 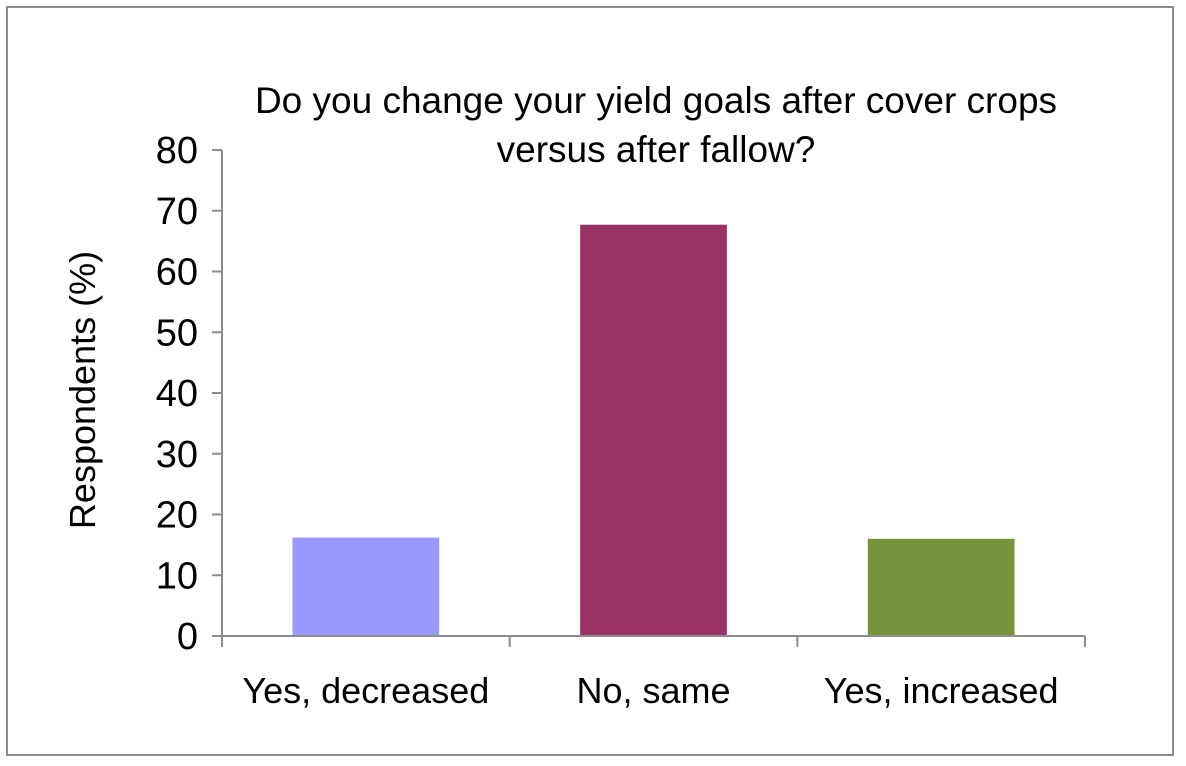 I want to click on x-category-label: Yes, increased, so click(x=941, y=690).